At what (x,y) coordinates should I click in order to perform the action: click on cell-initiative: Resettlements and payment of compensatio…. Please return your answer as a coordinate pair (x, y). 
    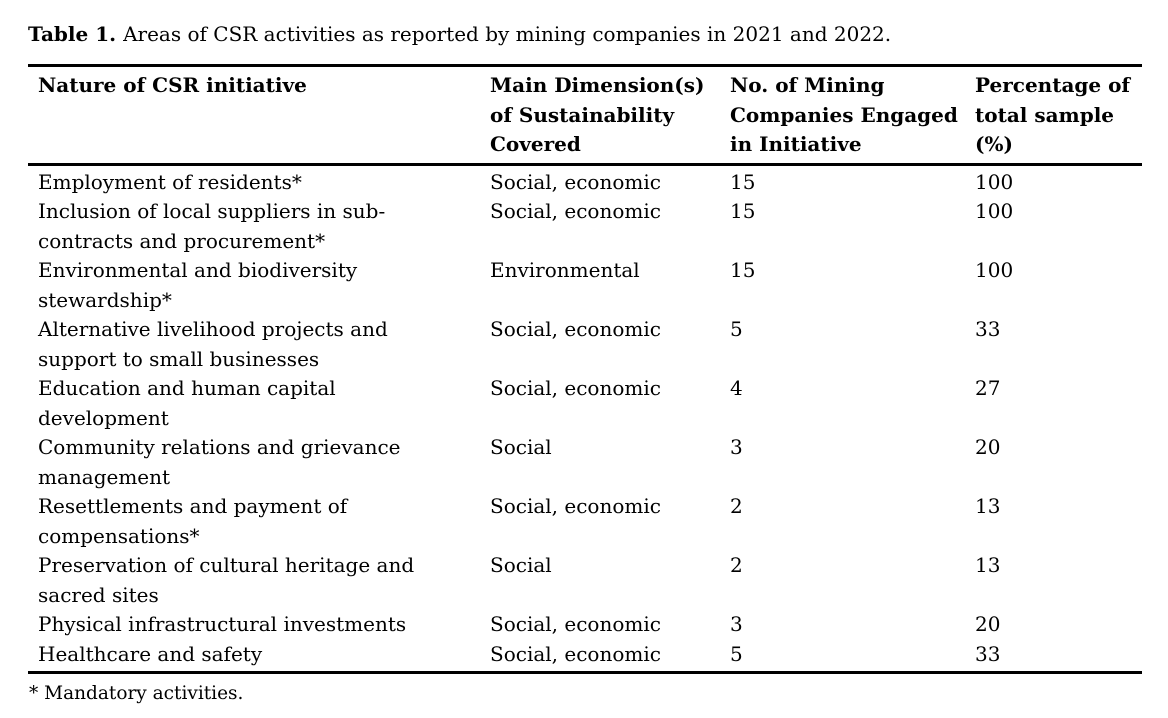
    Looking at the image, I should click on (193, 521).